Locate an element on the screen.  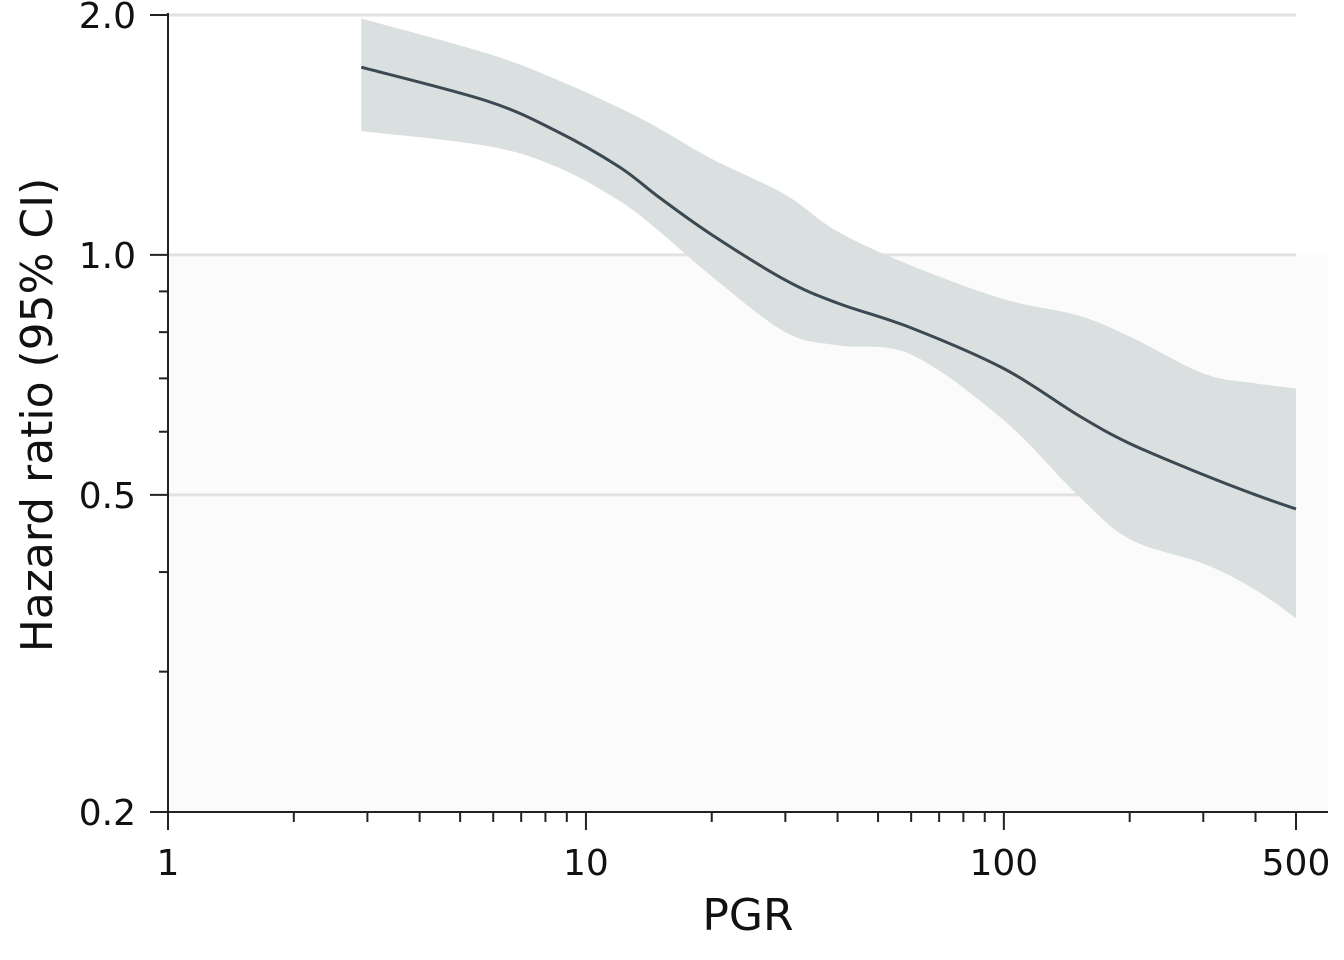
y-tick-label: 1.0 is located at coordinates (107, 256).